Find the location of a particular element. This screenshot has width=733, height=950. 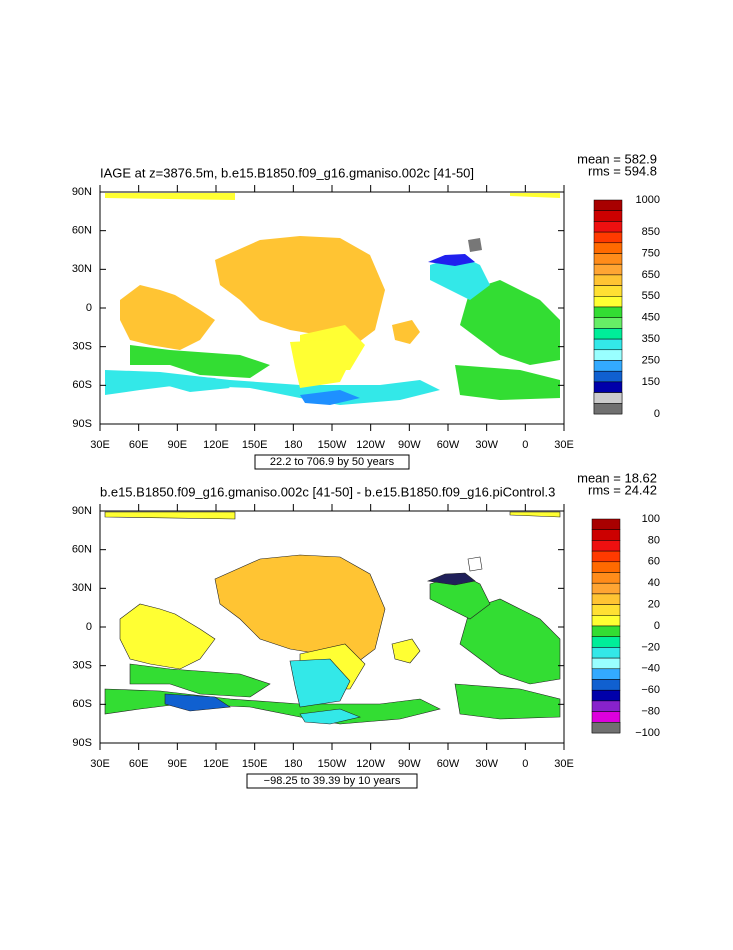

colorbar-label: 850 is located at coordinates (651, 232).